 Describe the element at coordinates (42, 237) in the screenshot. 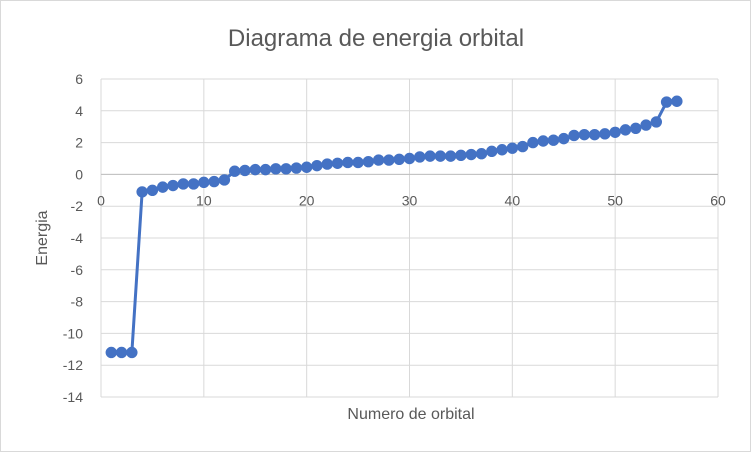

I see `y-axis-title: Energia` at that location.